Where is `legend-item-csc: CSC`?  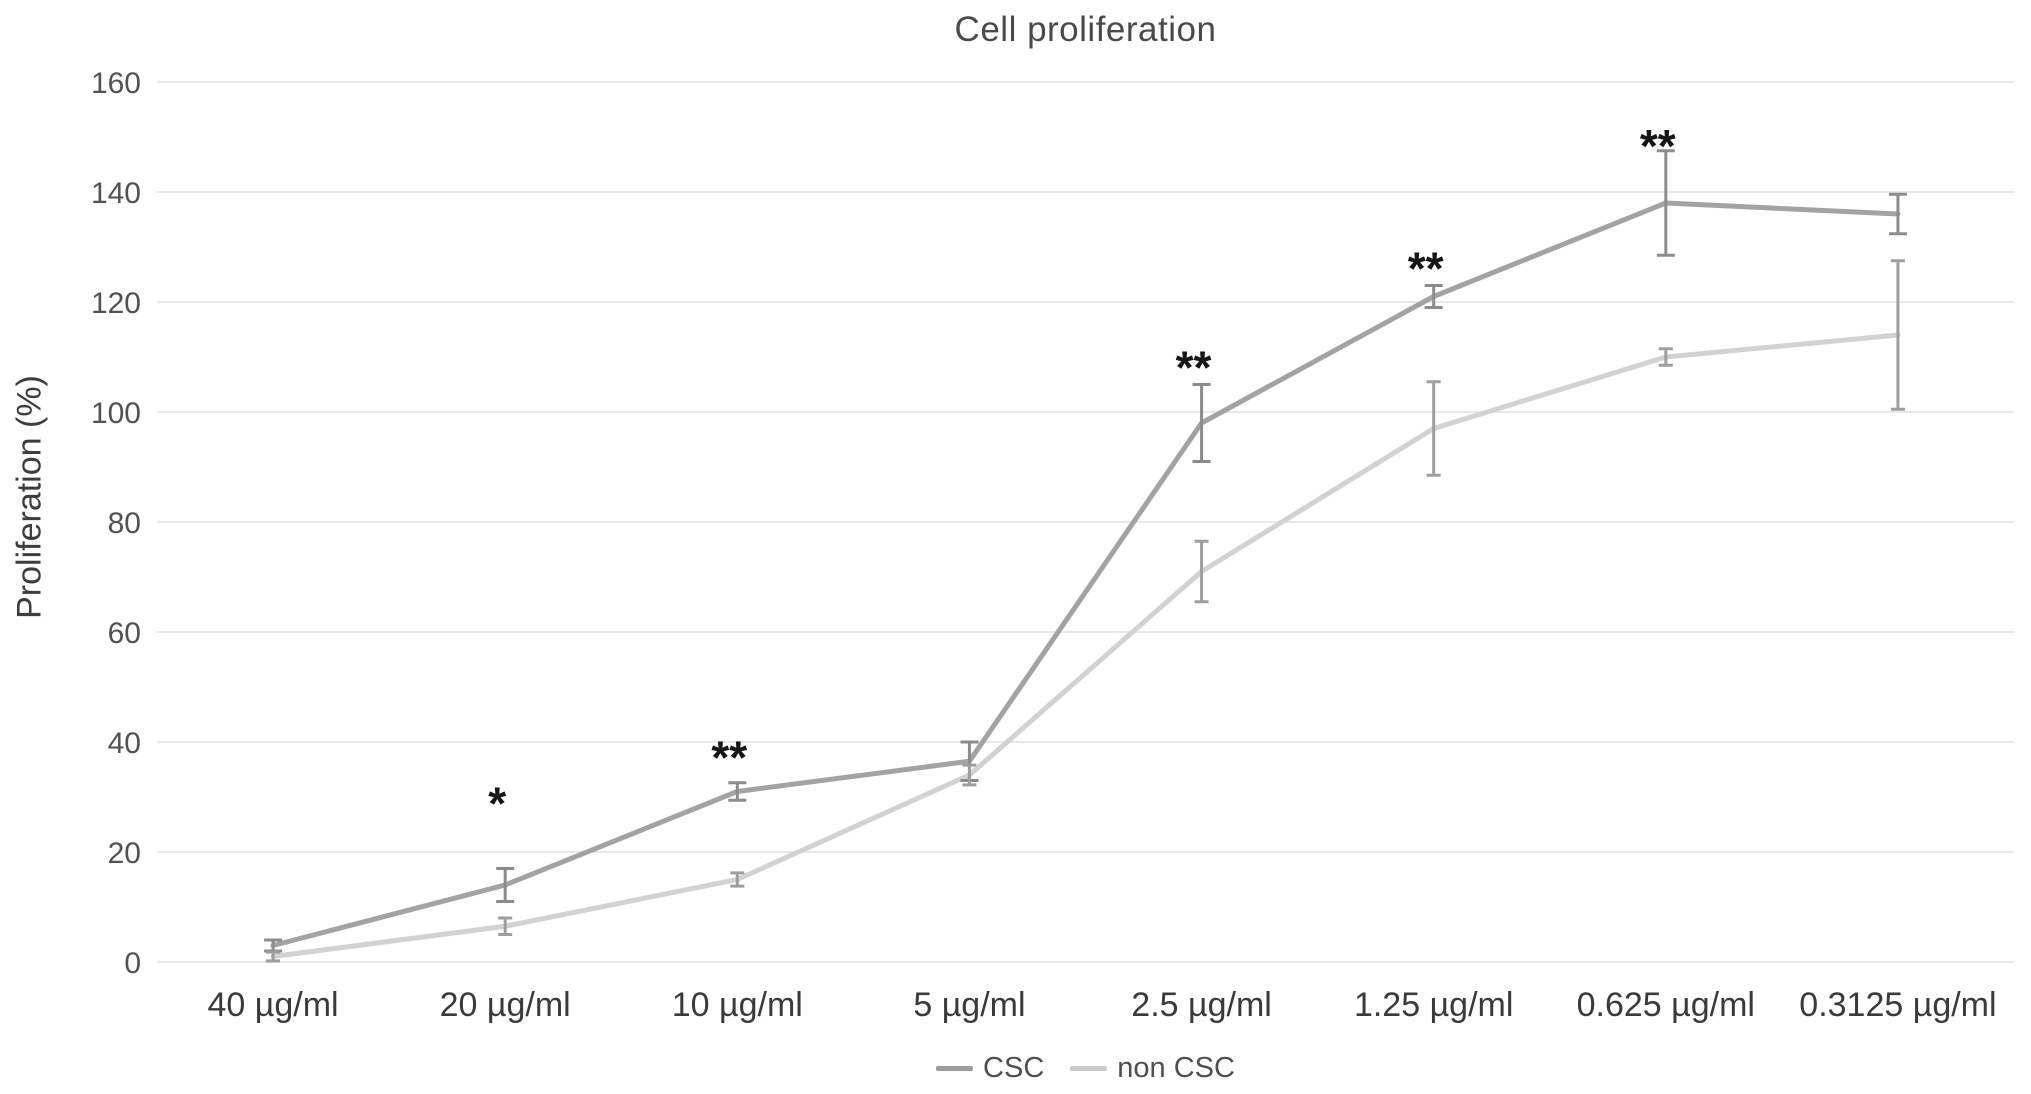
legend-item-csc: CSC is located at coordinates (990, 1068).